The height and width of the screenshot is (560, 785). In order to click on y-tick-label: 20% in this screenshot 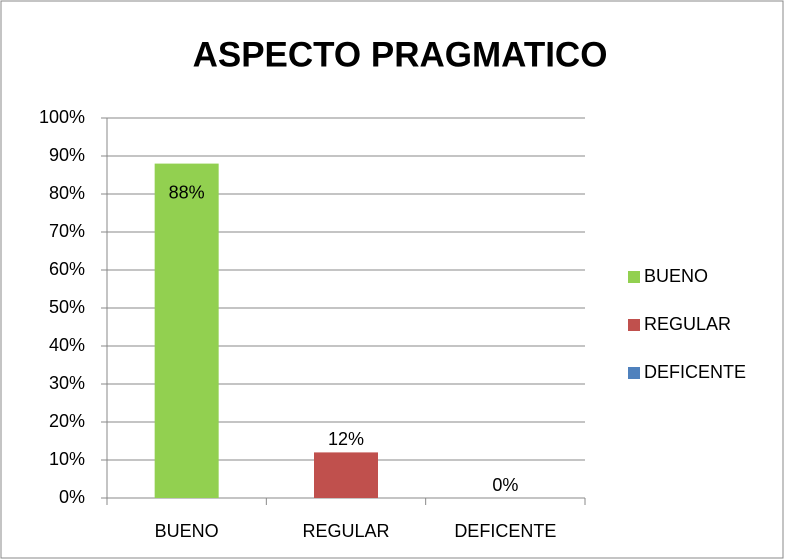, I will do `click(67, 421)`.